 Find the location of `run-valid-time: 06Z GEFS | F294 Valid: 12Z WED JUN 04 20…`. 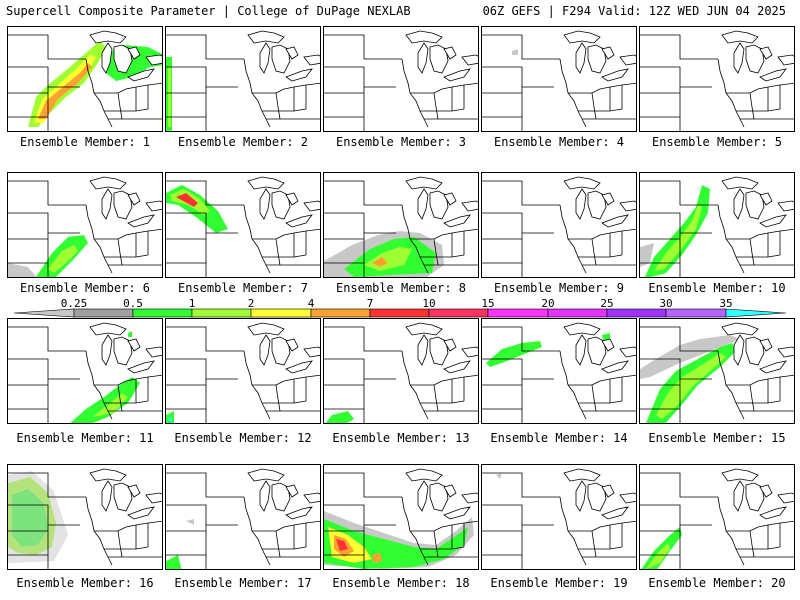

run-valid-time: 06Z GEFS | F294 Valid: 12Z WED JUN 04 20… is located at coordinates (634, 11).